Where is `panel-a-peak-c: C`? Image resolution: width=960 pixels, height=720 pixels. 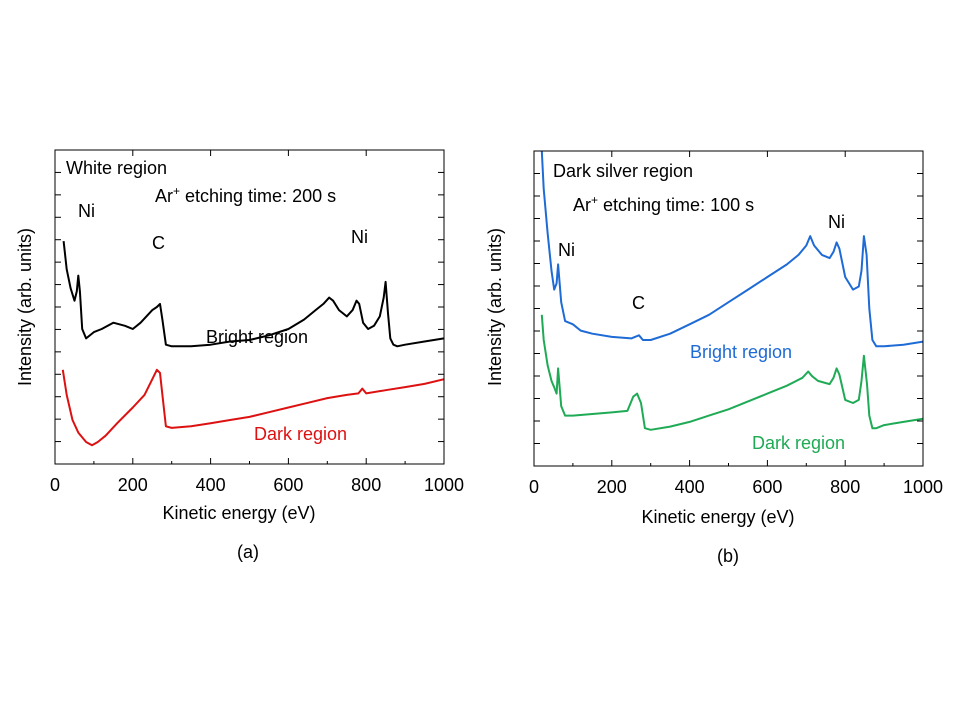
panel-a-peak-c: C is located at coordinates (158, 243).